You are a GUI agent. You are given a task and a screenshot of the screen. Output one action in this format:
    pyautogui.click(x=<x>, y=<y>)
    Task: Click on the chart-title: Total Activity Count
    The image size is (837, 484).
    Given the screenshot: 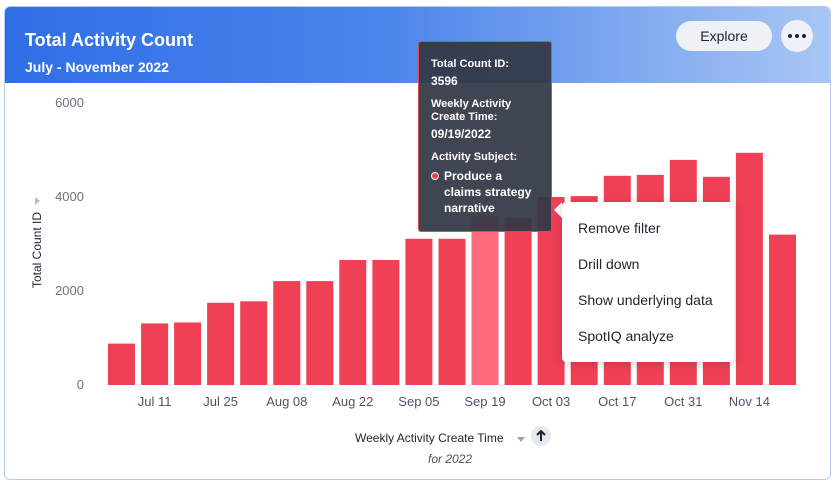 What is the action you would take?
    pyautogui.click(x=109, y=40)
    